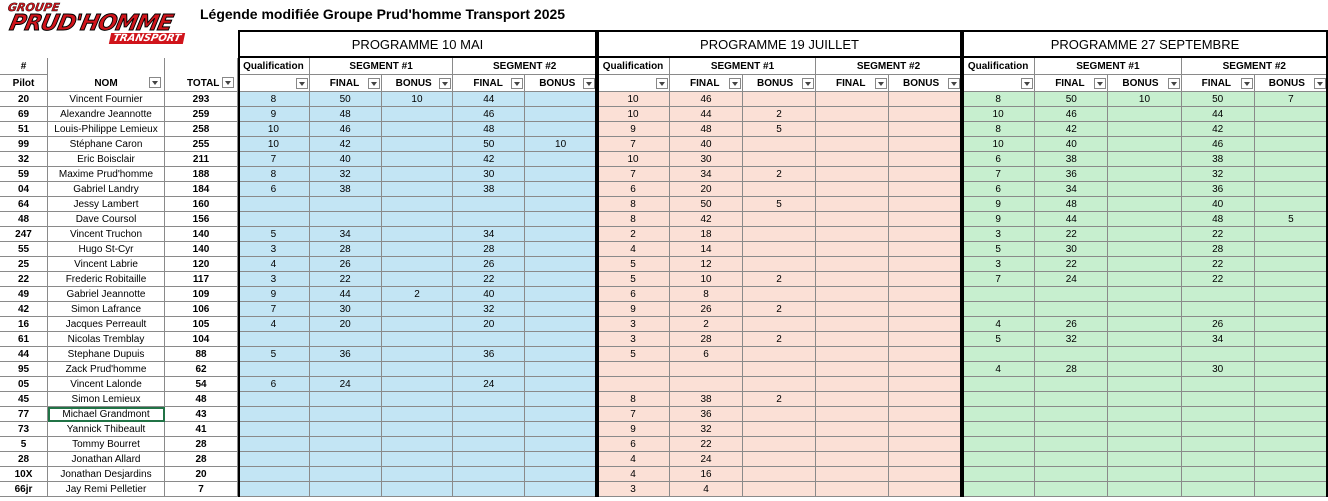 Image resolution: width=1328 pixels, height=501 pixels. I want to click on segment-header: SEGMENT #2, so click(1254, 66).